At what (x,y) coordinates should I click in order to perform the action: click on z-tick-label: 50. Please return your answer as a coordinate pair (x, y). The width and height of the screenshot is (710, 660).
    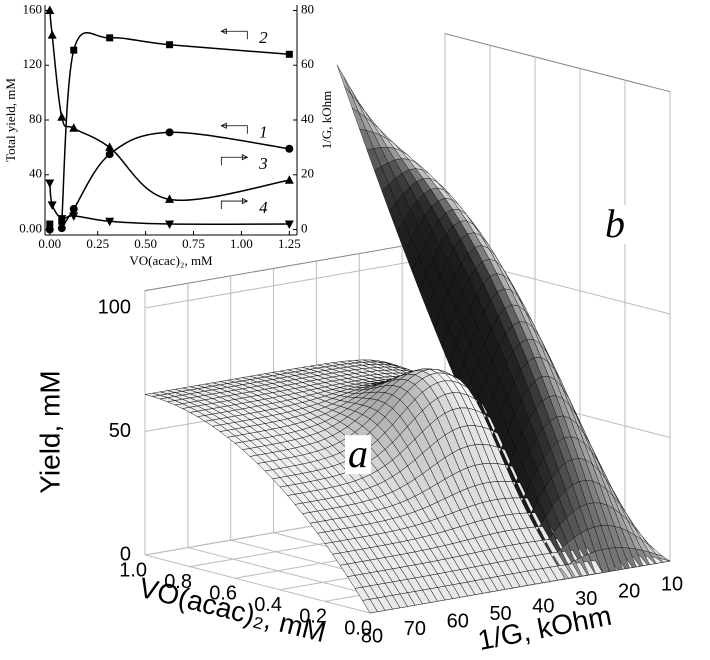
    Looking at the image, I should click on (120, 431).